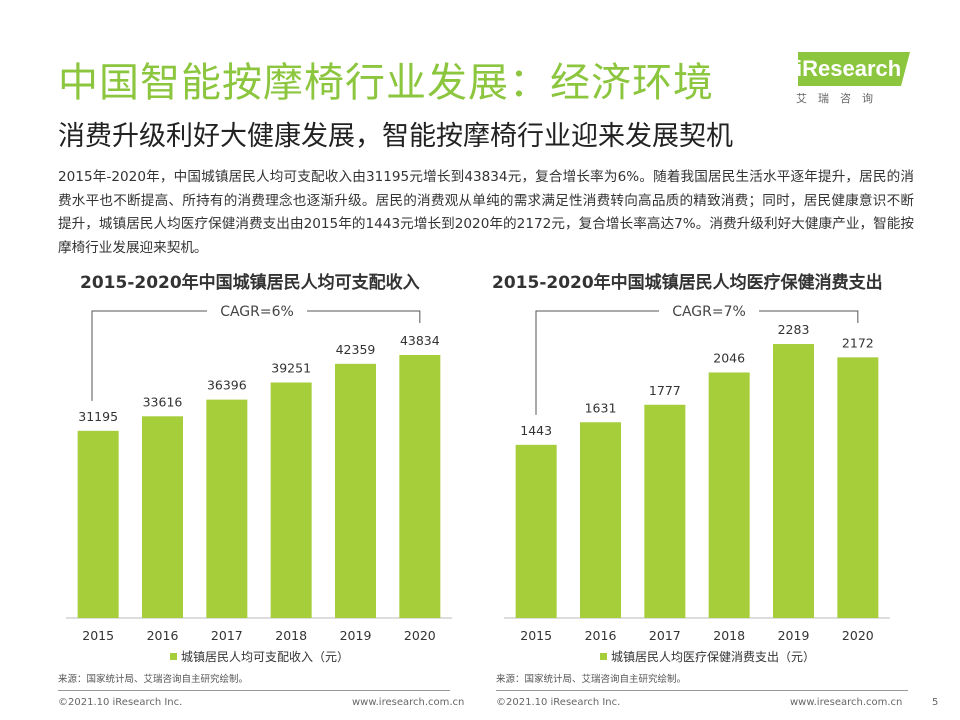 The image size is (960, 720). Describe the element at coordinates (265, 657) in the screenshot. I see `legend-label: 城镇居民人均可支配收入（元）` at that location.